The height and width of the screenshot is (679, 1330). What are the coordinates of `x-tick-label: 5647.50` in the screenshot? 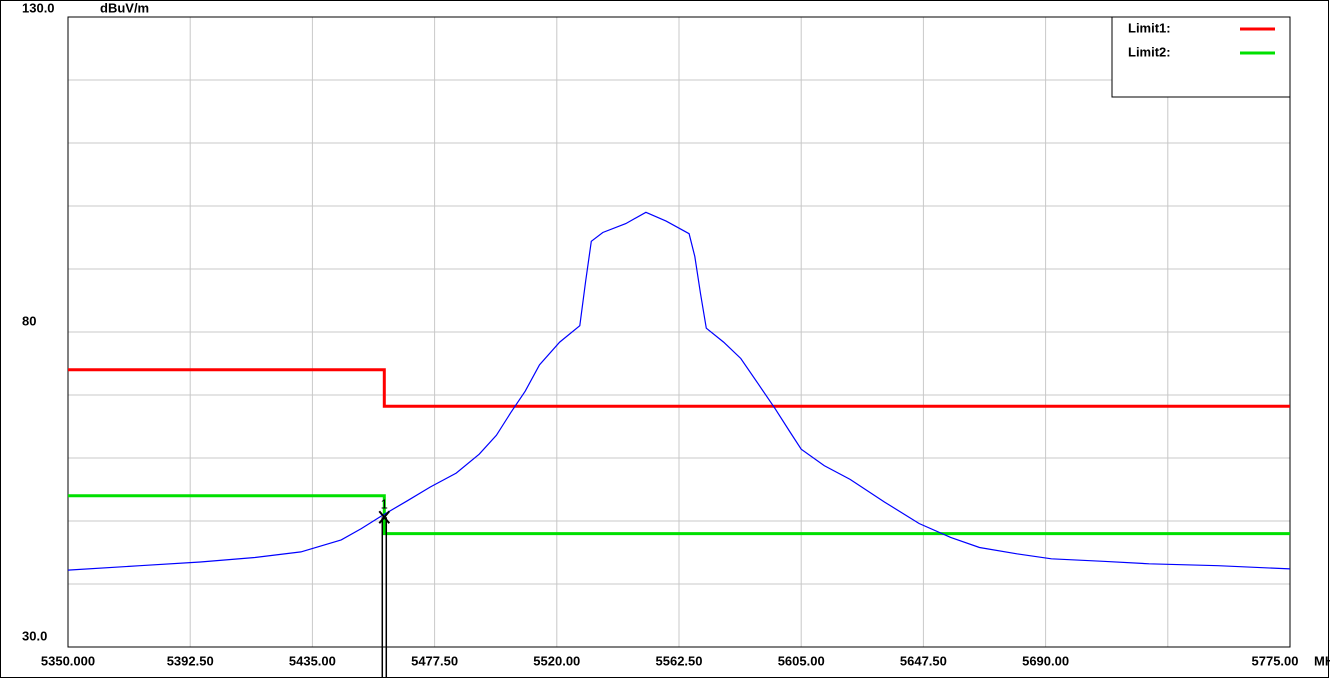 It's located at (923, 660).